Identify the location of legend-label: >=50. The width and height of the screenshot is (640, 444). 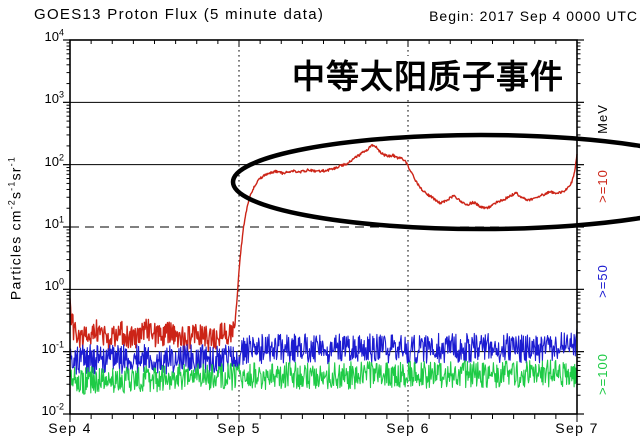
(602, 281).